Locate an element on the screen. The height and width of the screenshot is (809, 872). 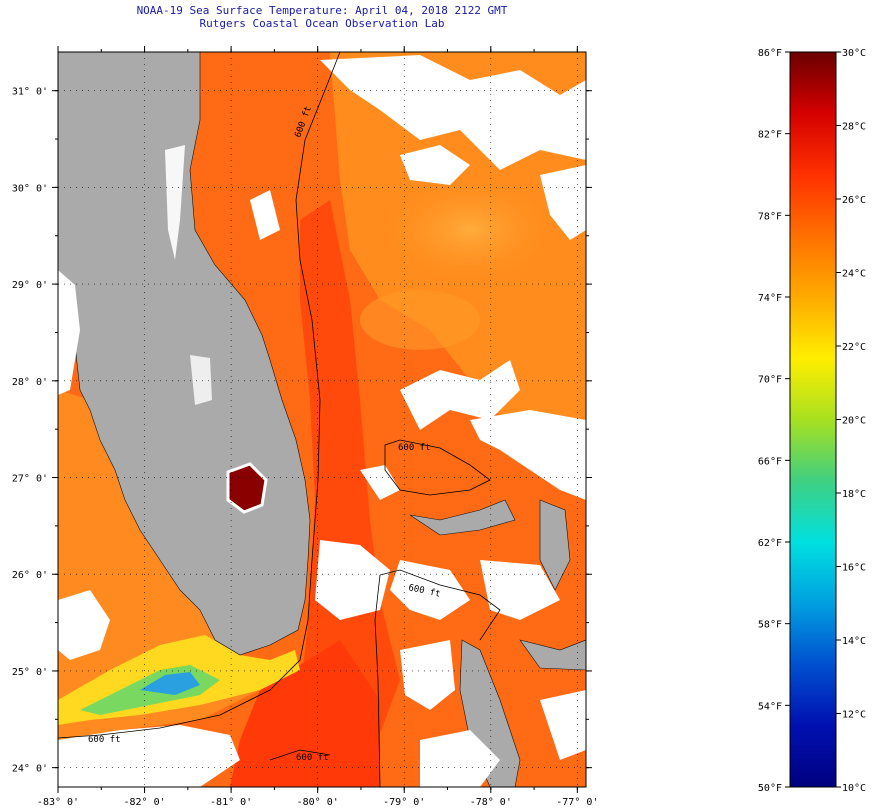
colorbar-f-label: 82°F is located at coordinates (770, 135).